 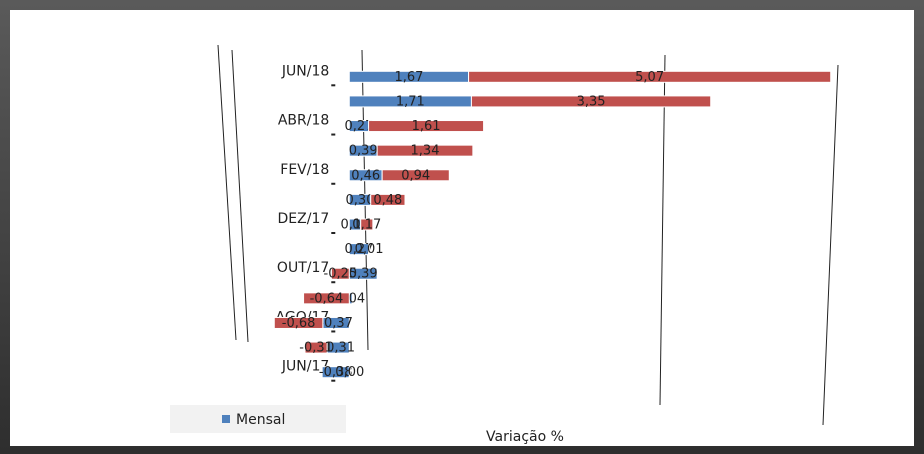 I want to click on data-label: 1,71, so click(x=410, y=101).